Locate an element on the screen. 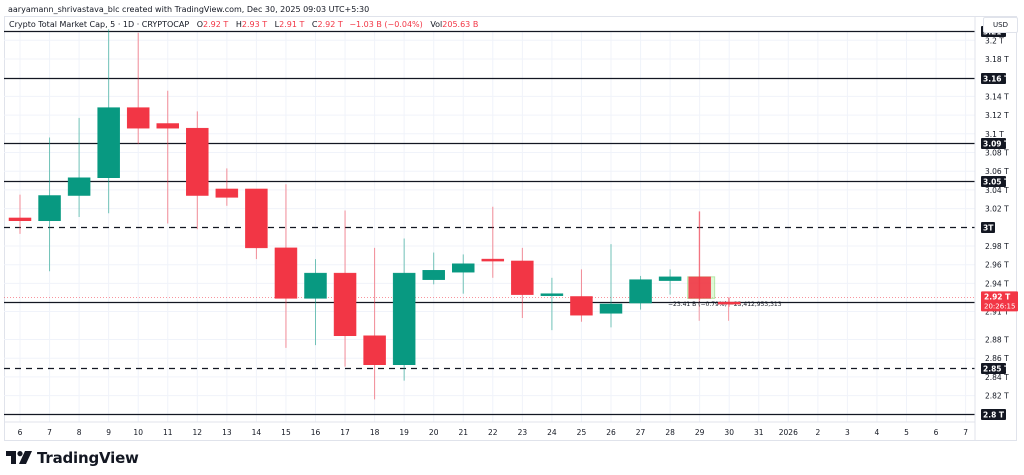 This screenshot has height=475, width=1024. time-label: 17 is located at coordinates (345, 432).